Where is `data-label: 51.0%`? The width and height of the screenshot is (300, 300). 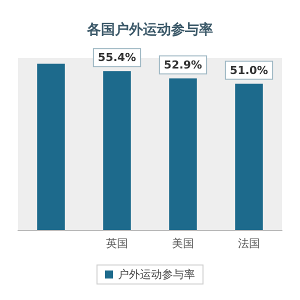 data-label: 51.0% is located at coordinates (249, 70).